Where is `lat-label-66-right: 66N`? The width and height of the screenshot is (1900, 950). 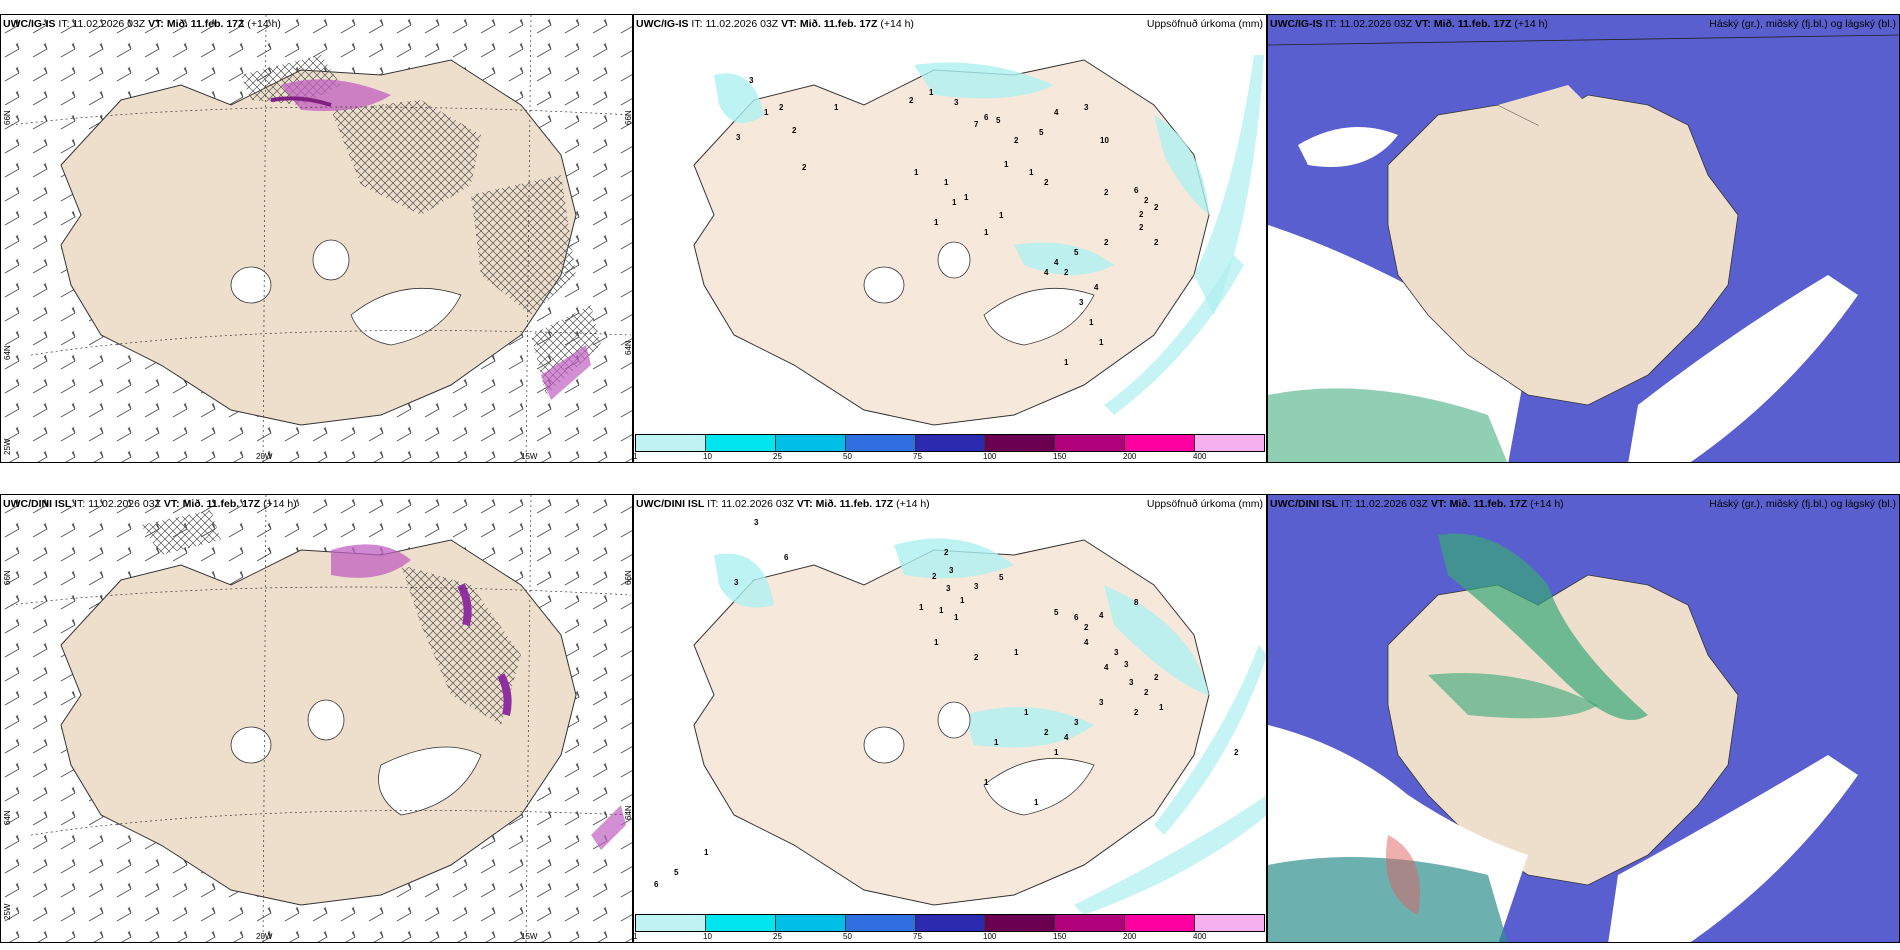
lat-label-66-right: 66N is located at coordinates (628, 117).